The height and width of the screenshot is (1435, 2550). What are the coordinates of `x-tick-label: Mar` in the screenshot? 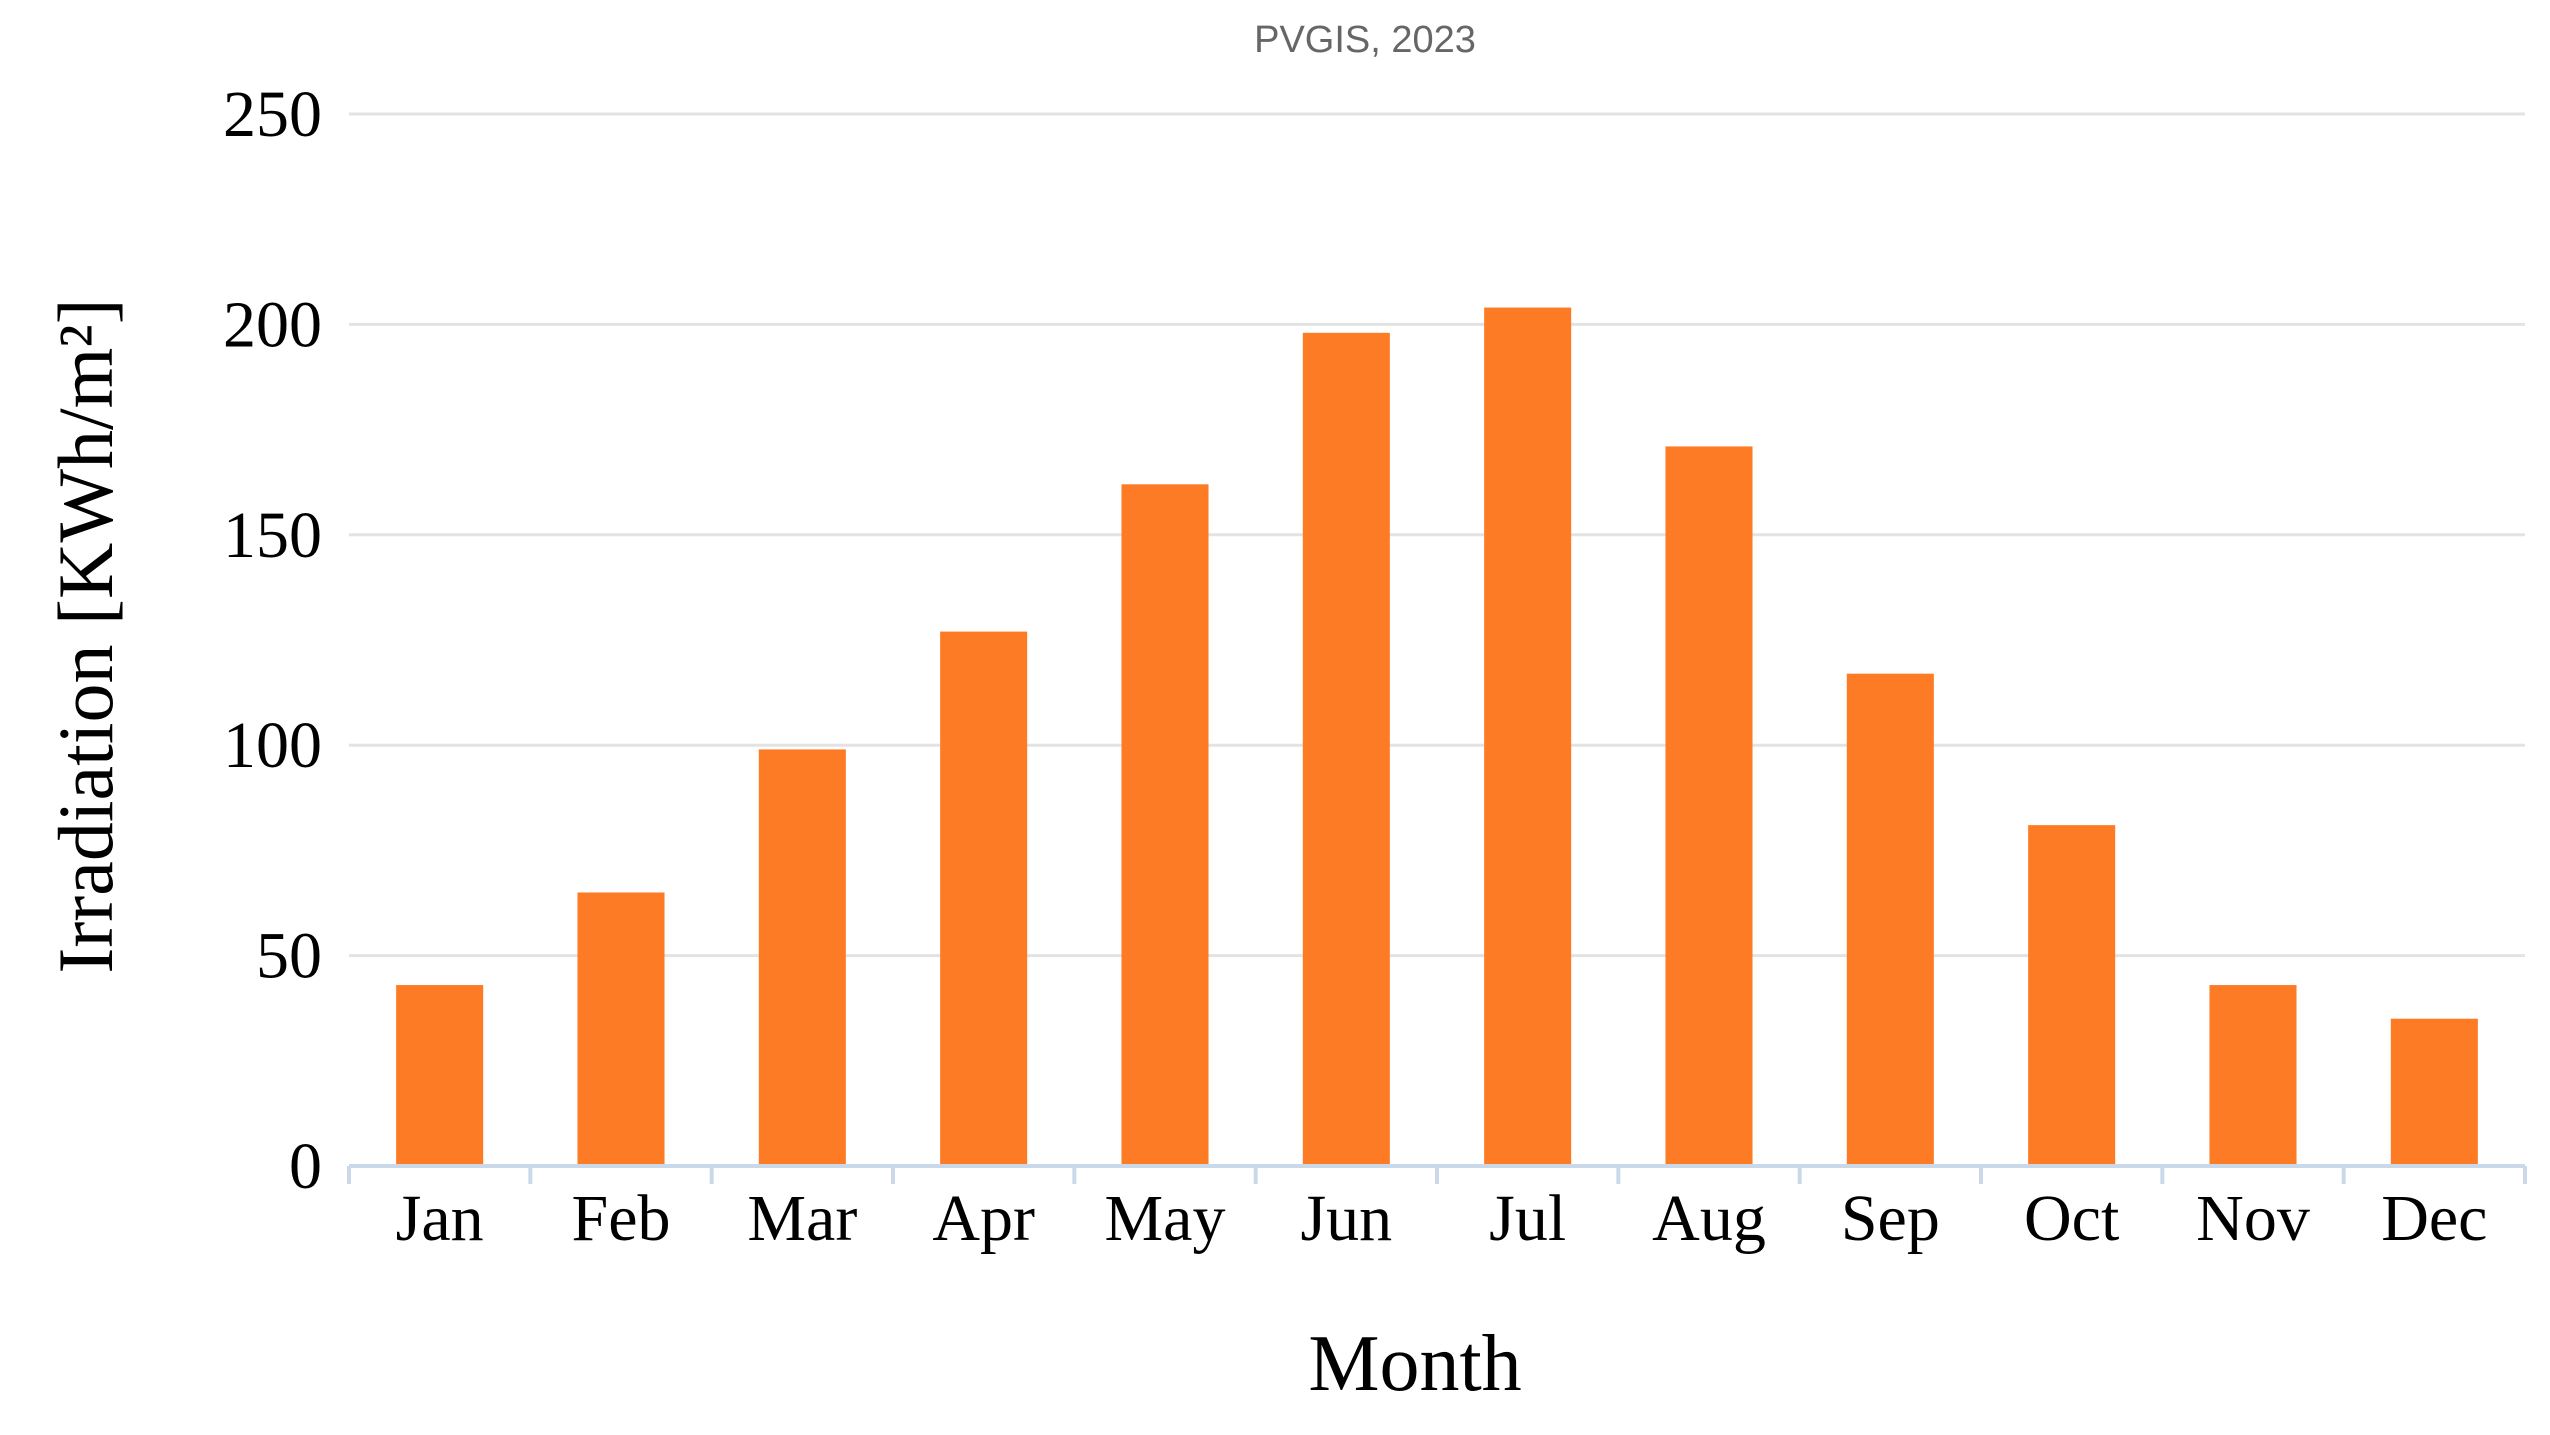 It's located at (802, 1218).